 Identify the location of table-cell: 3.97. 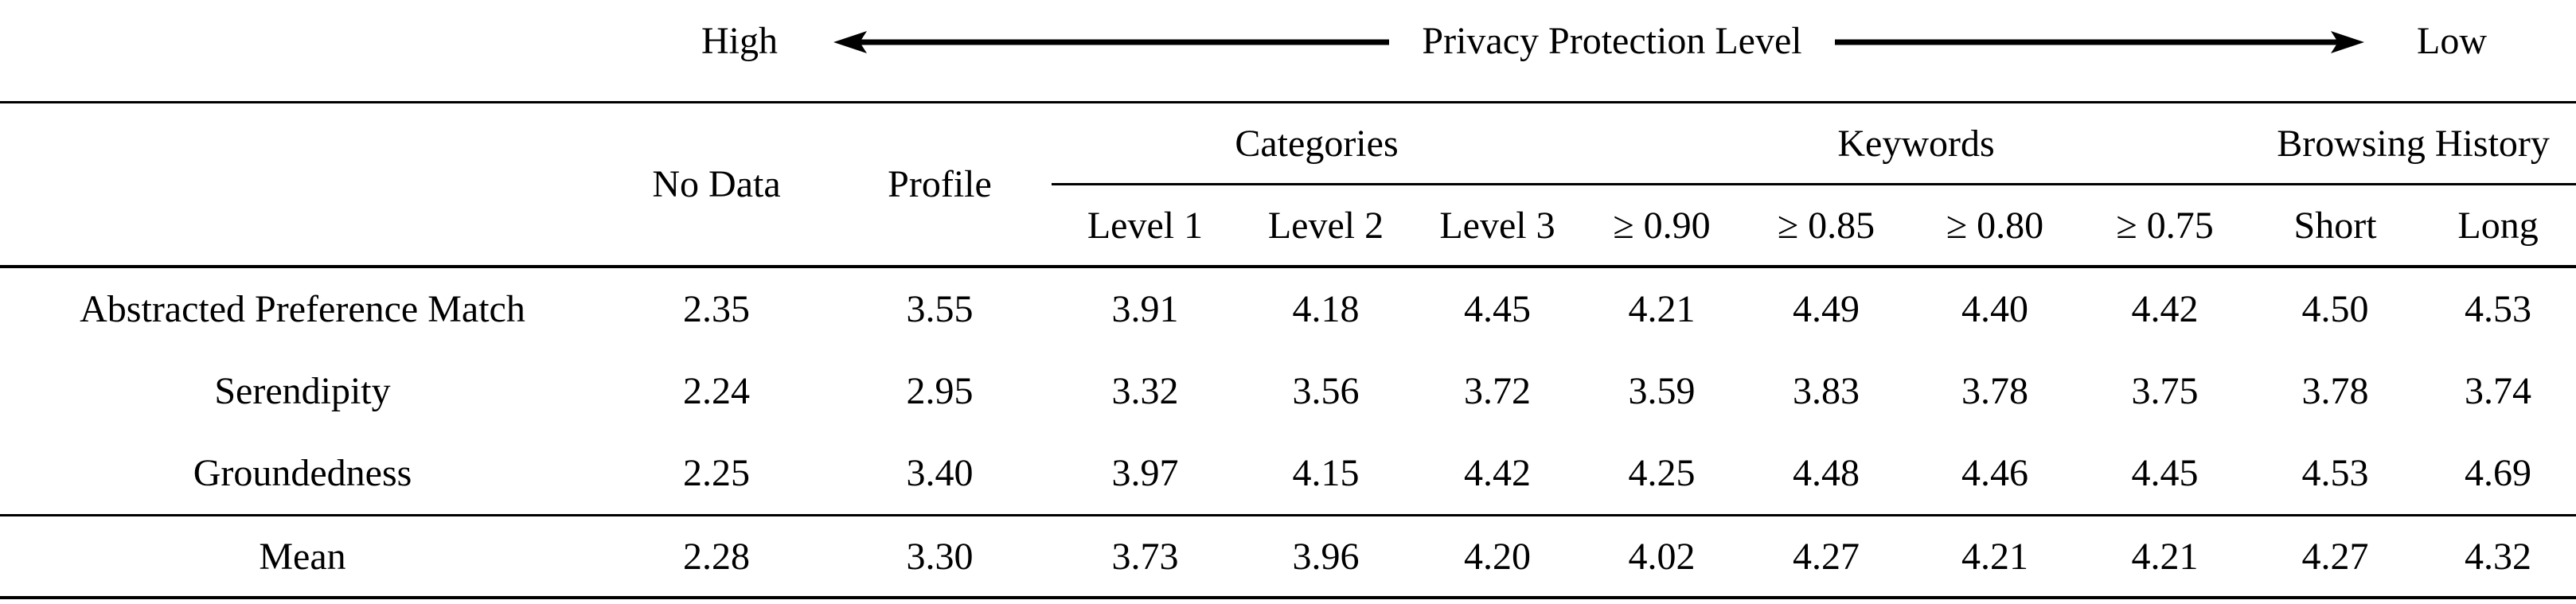
(1145, 473).